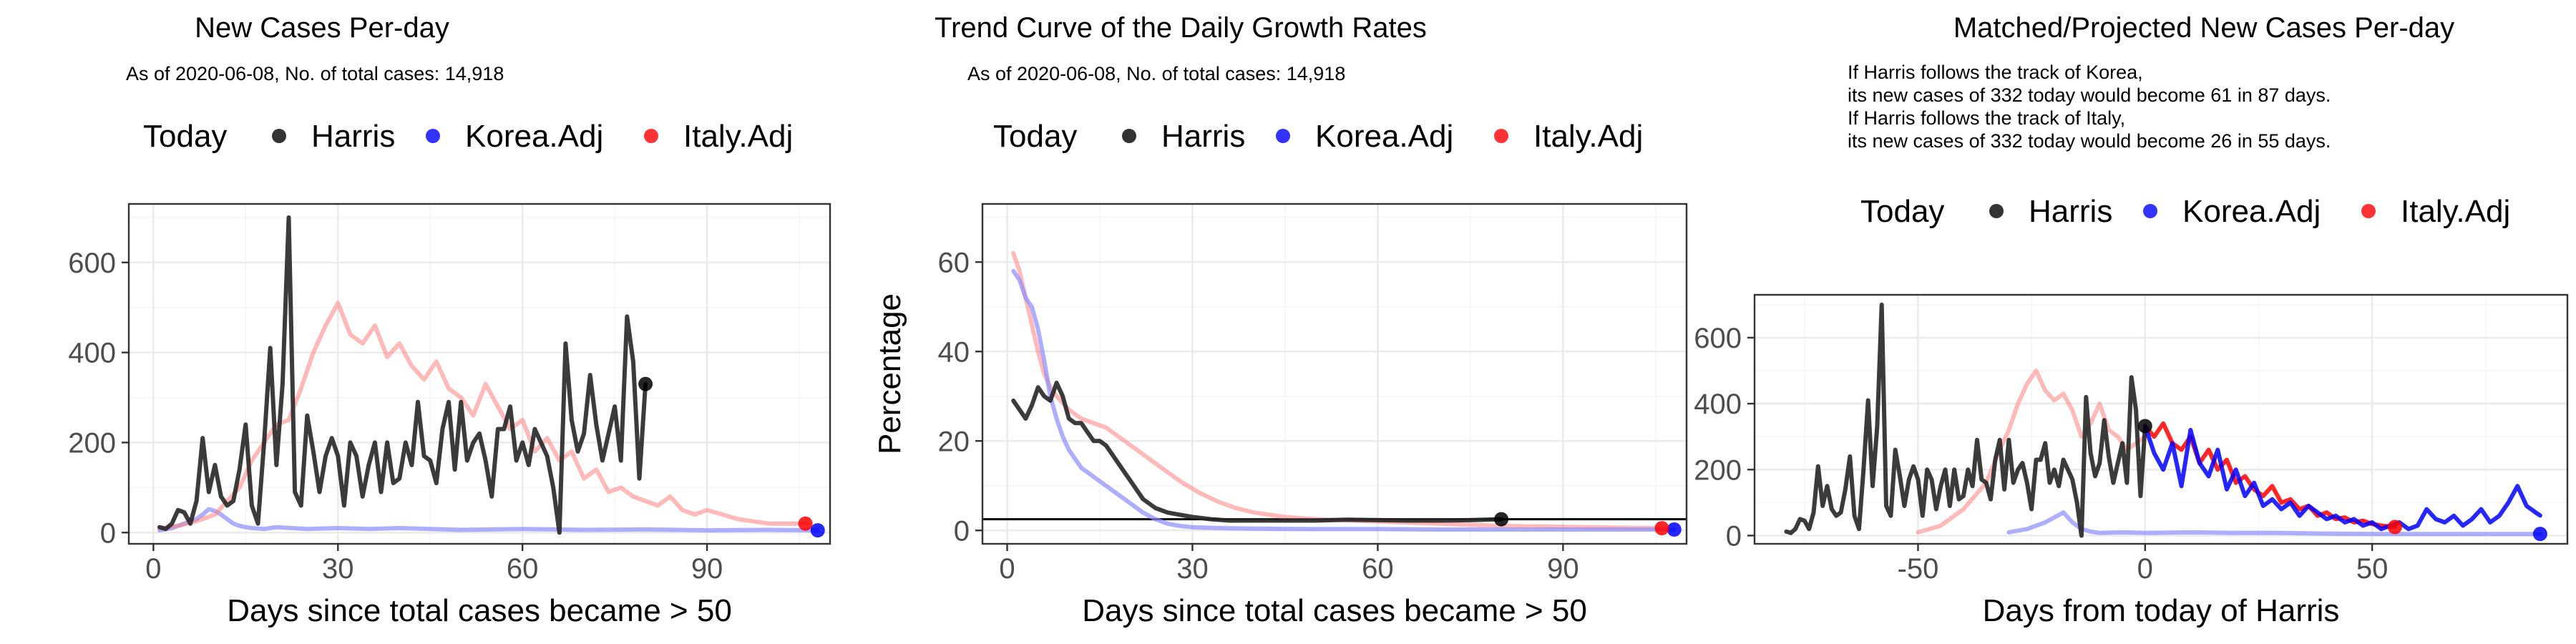  What do you see at coordinates (2372, 569) in the screenshot?
I see `x-tick-label: 50` at bounding box center [2372, 569].